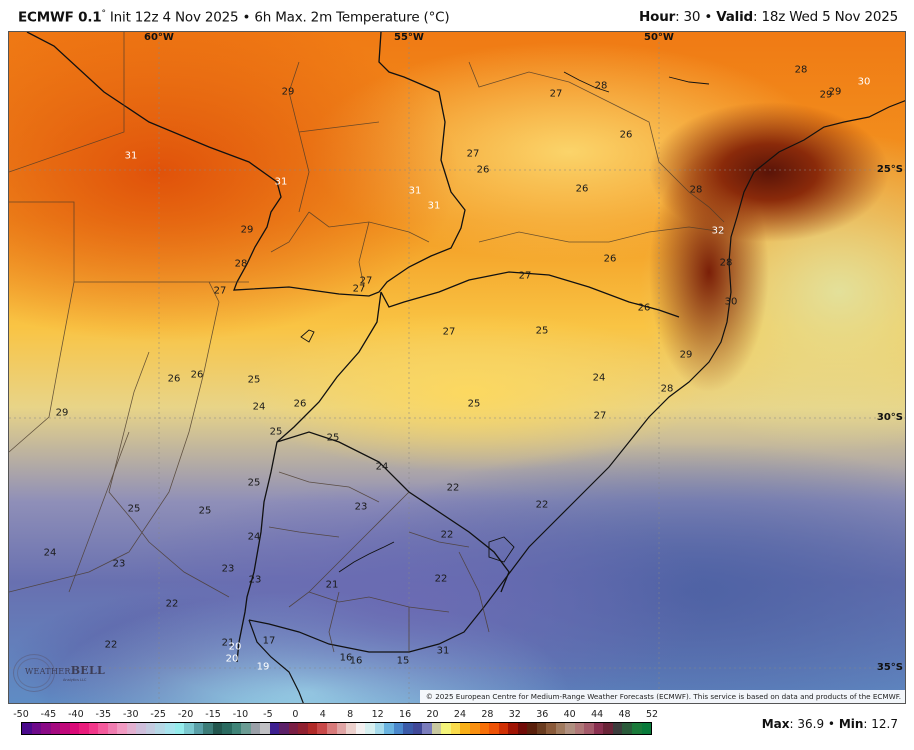 This screenshot has width=914, height=750. Describe the element at coordinates (459, 714) in the screenshot. I see `colorbar-tick-label: 24` at that location.